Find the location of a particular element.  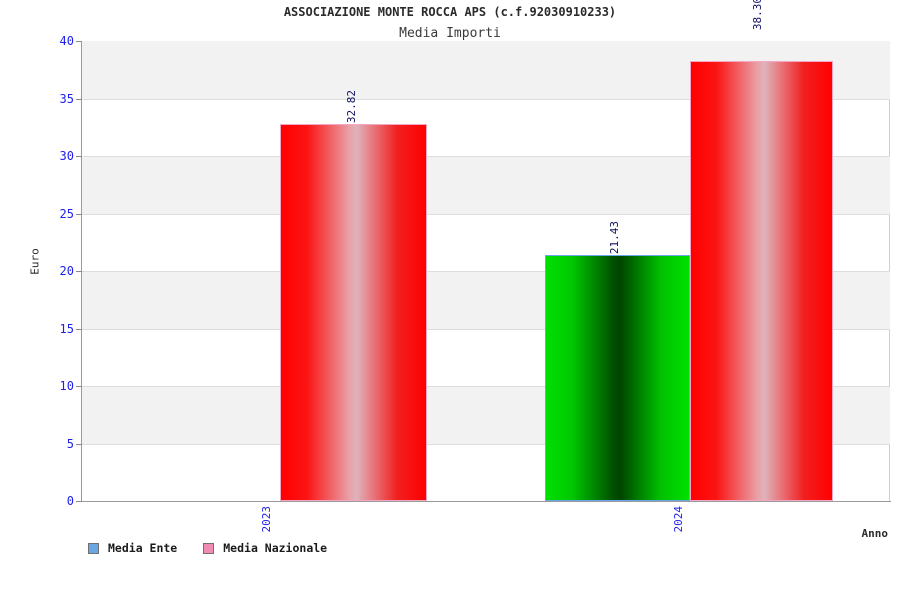

bar-value-nazionale-2024: 38.30 is located at coordinates (757, 15).